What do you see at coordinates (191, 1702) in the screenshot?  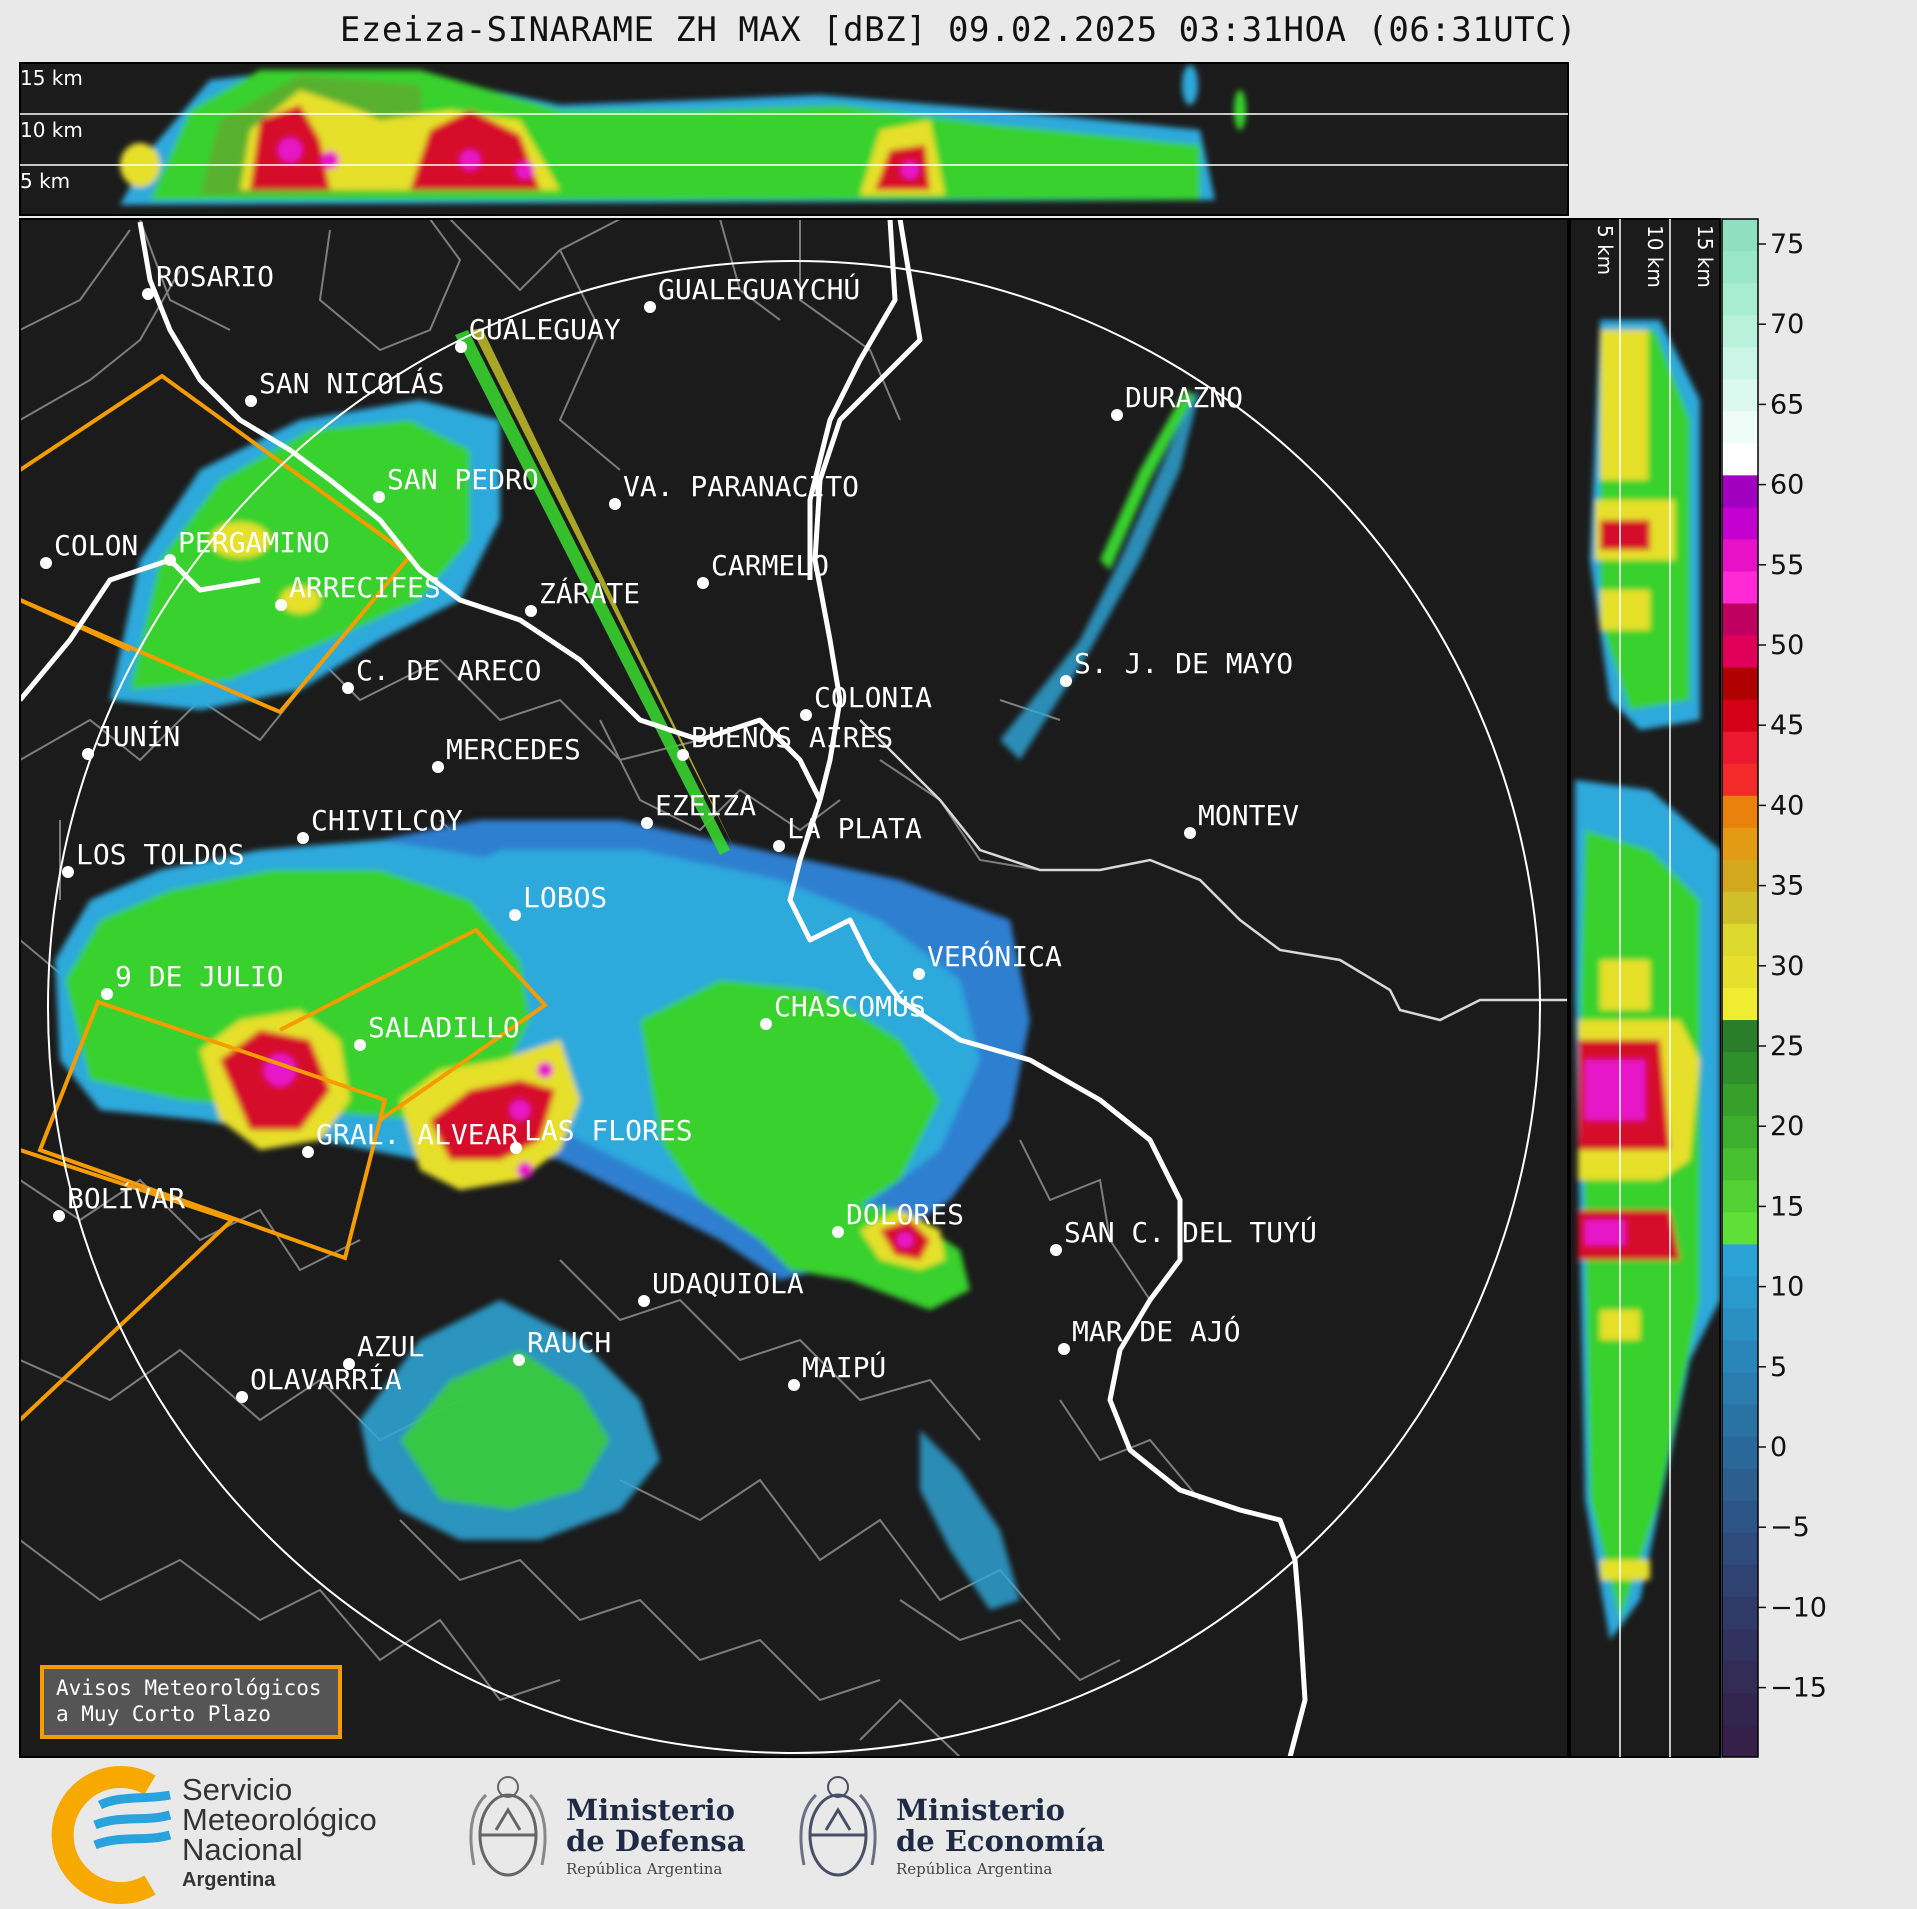 I see `avisos-legend: Avisos Meteorológicos a Muy Corto Plazo` at bounding box center [191, 1702].